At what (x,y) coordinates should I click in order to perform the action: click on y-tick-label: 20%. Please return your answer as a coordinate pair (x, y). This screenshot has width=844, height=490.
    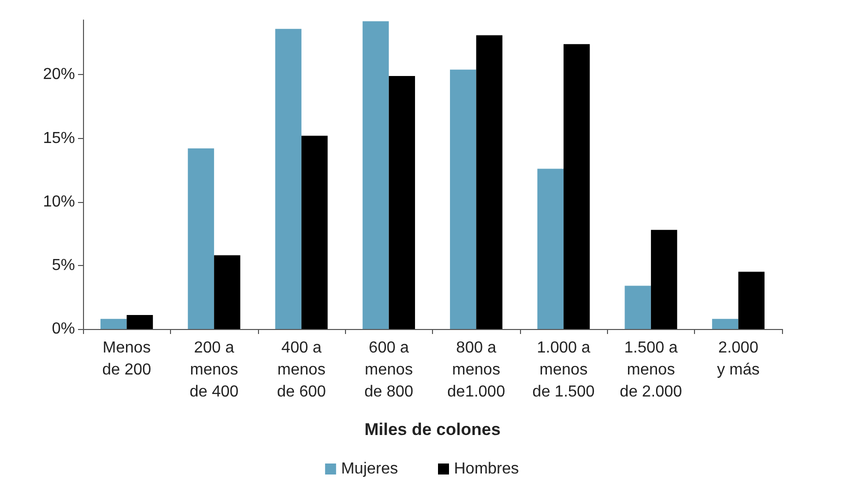
    Looking at the image, I should click on (58, 75).